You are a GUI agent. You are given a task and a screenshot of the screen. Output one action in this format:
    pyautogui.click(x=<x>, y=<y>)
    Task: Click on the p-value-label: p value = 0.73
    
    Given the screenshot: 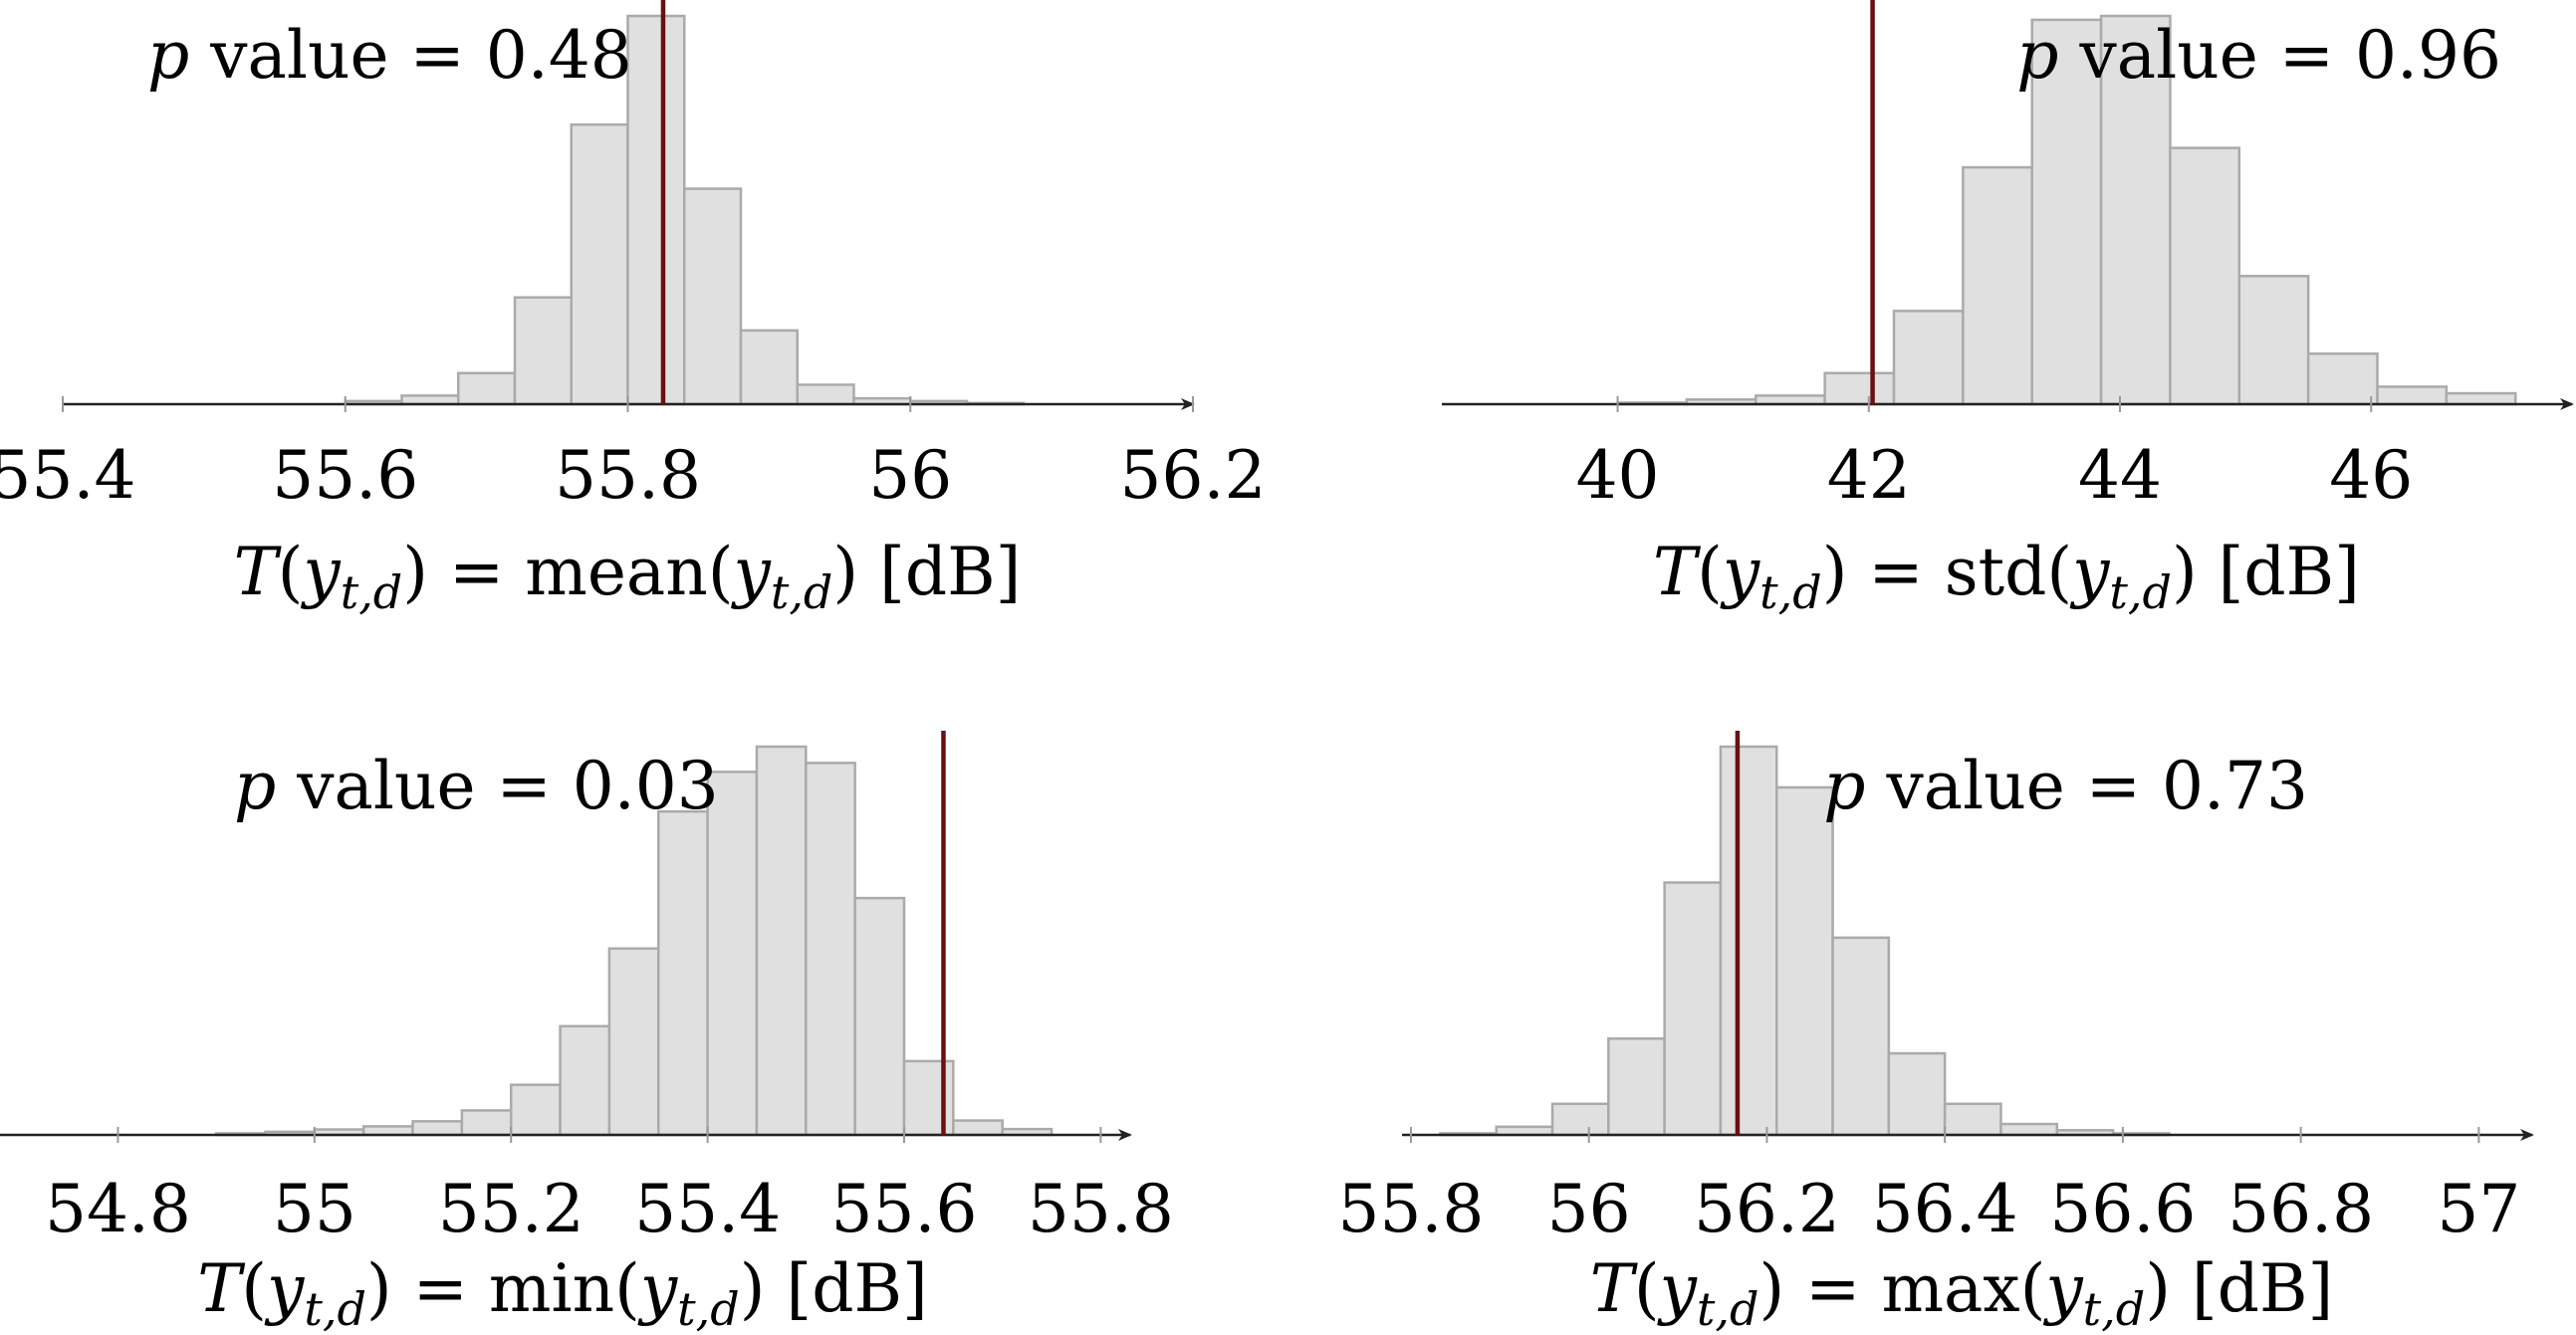 What is the action you would take?
    pyautogui.click(x=2065, y=786)
    